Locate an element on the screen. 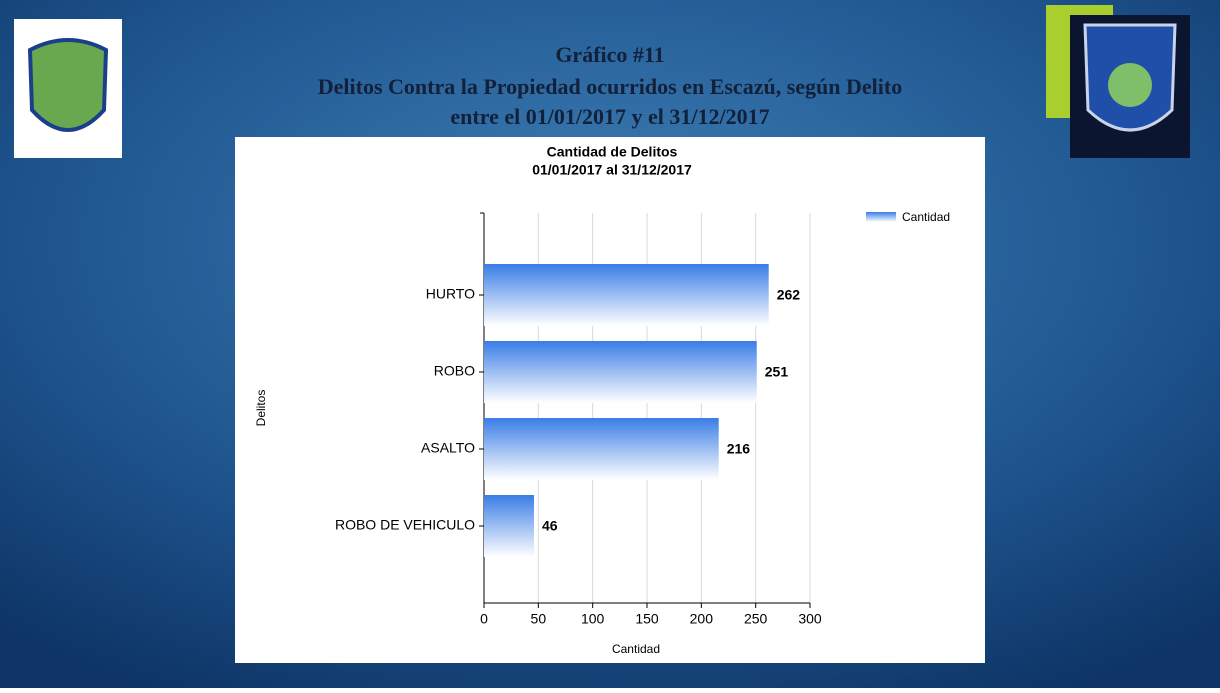 The height and width of the screenshot is (693, 1220). x-tick-label: 300 is located at coordinates (810, 619).